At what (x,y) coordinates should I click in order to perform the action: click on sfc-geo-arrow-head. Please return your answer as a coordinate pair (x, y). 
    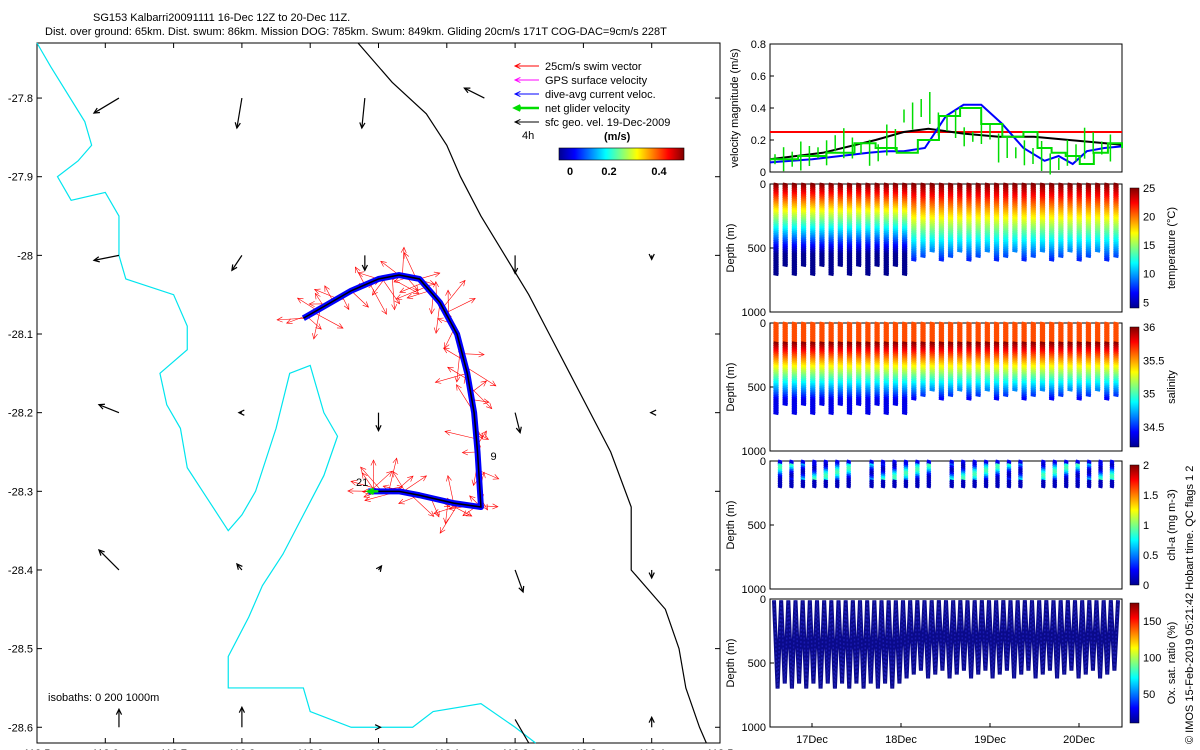
    Looking at the image, I should click on (378, 727).